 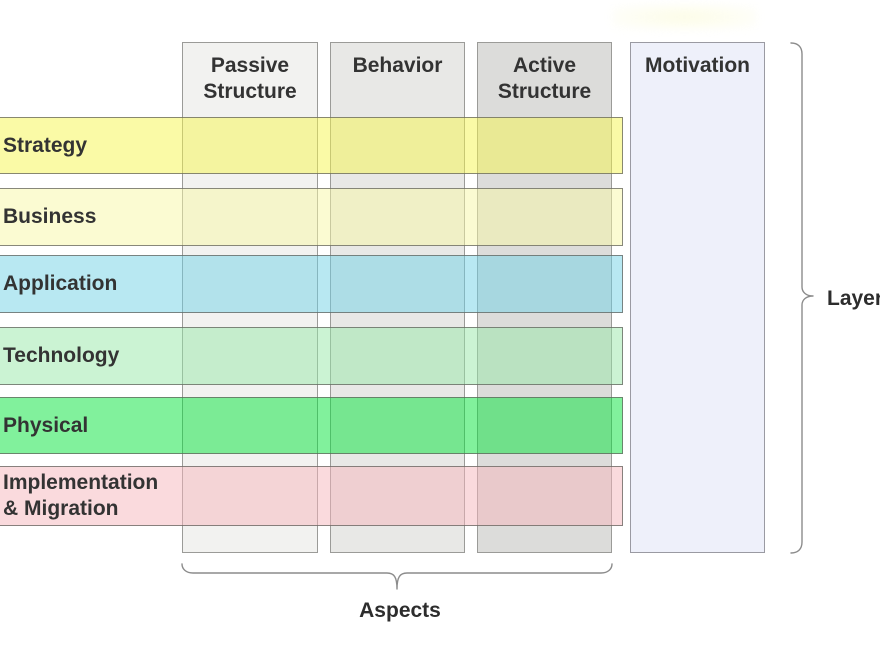 I want to click on row-label-business: Business, so click(x=50, y=216).